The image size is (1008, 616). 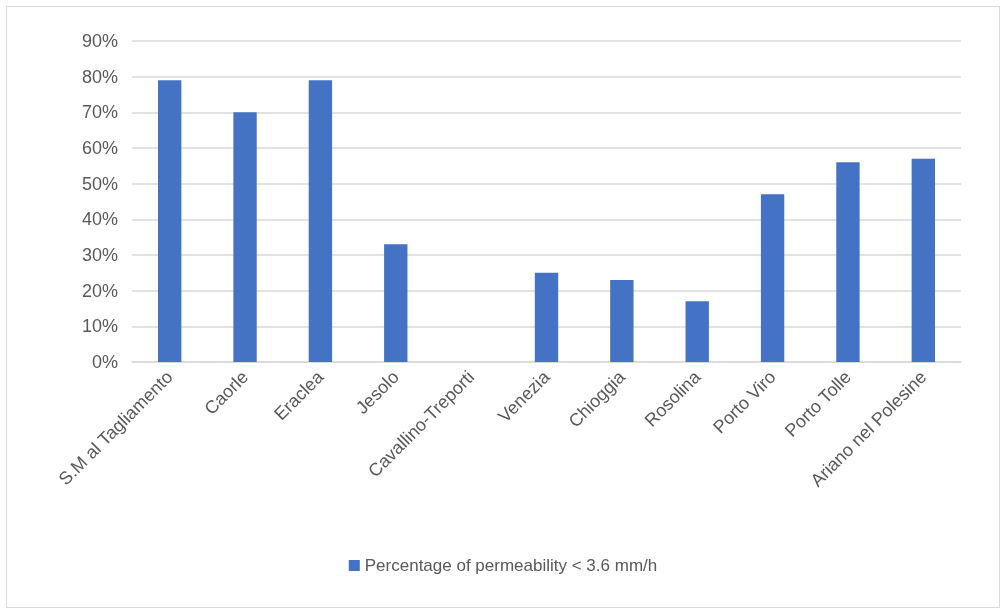 What do you see at coordinates (99, 326) in the screenshot?
I see `y-tick-label: 10%` at bounding box center [99, 326].